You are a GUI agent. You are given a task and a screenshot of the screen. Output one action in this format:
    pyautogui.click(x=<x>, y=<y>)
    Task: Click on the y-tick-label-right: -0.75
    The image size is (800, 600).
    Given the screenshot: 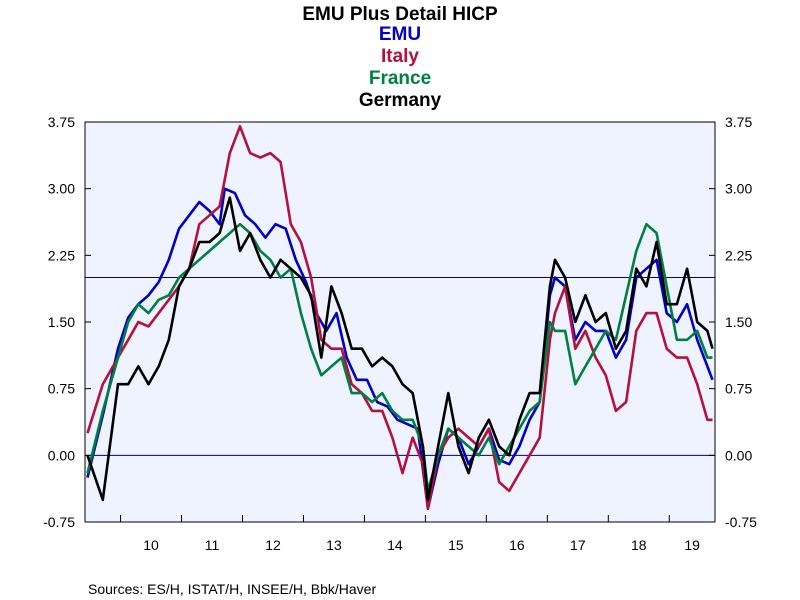 What is the action you would take?
    pyautogui.click(x=741, y=522)
    